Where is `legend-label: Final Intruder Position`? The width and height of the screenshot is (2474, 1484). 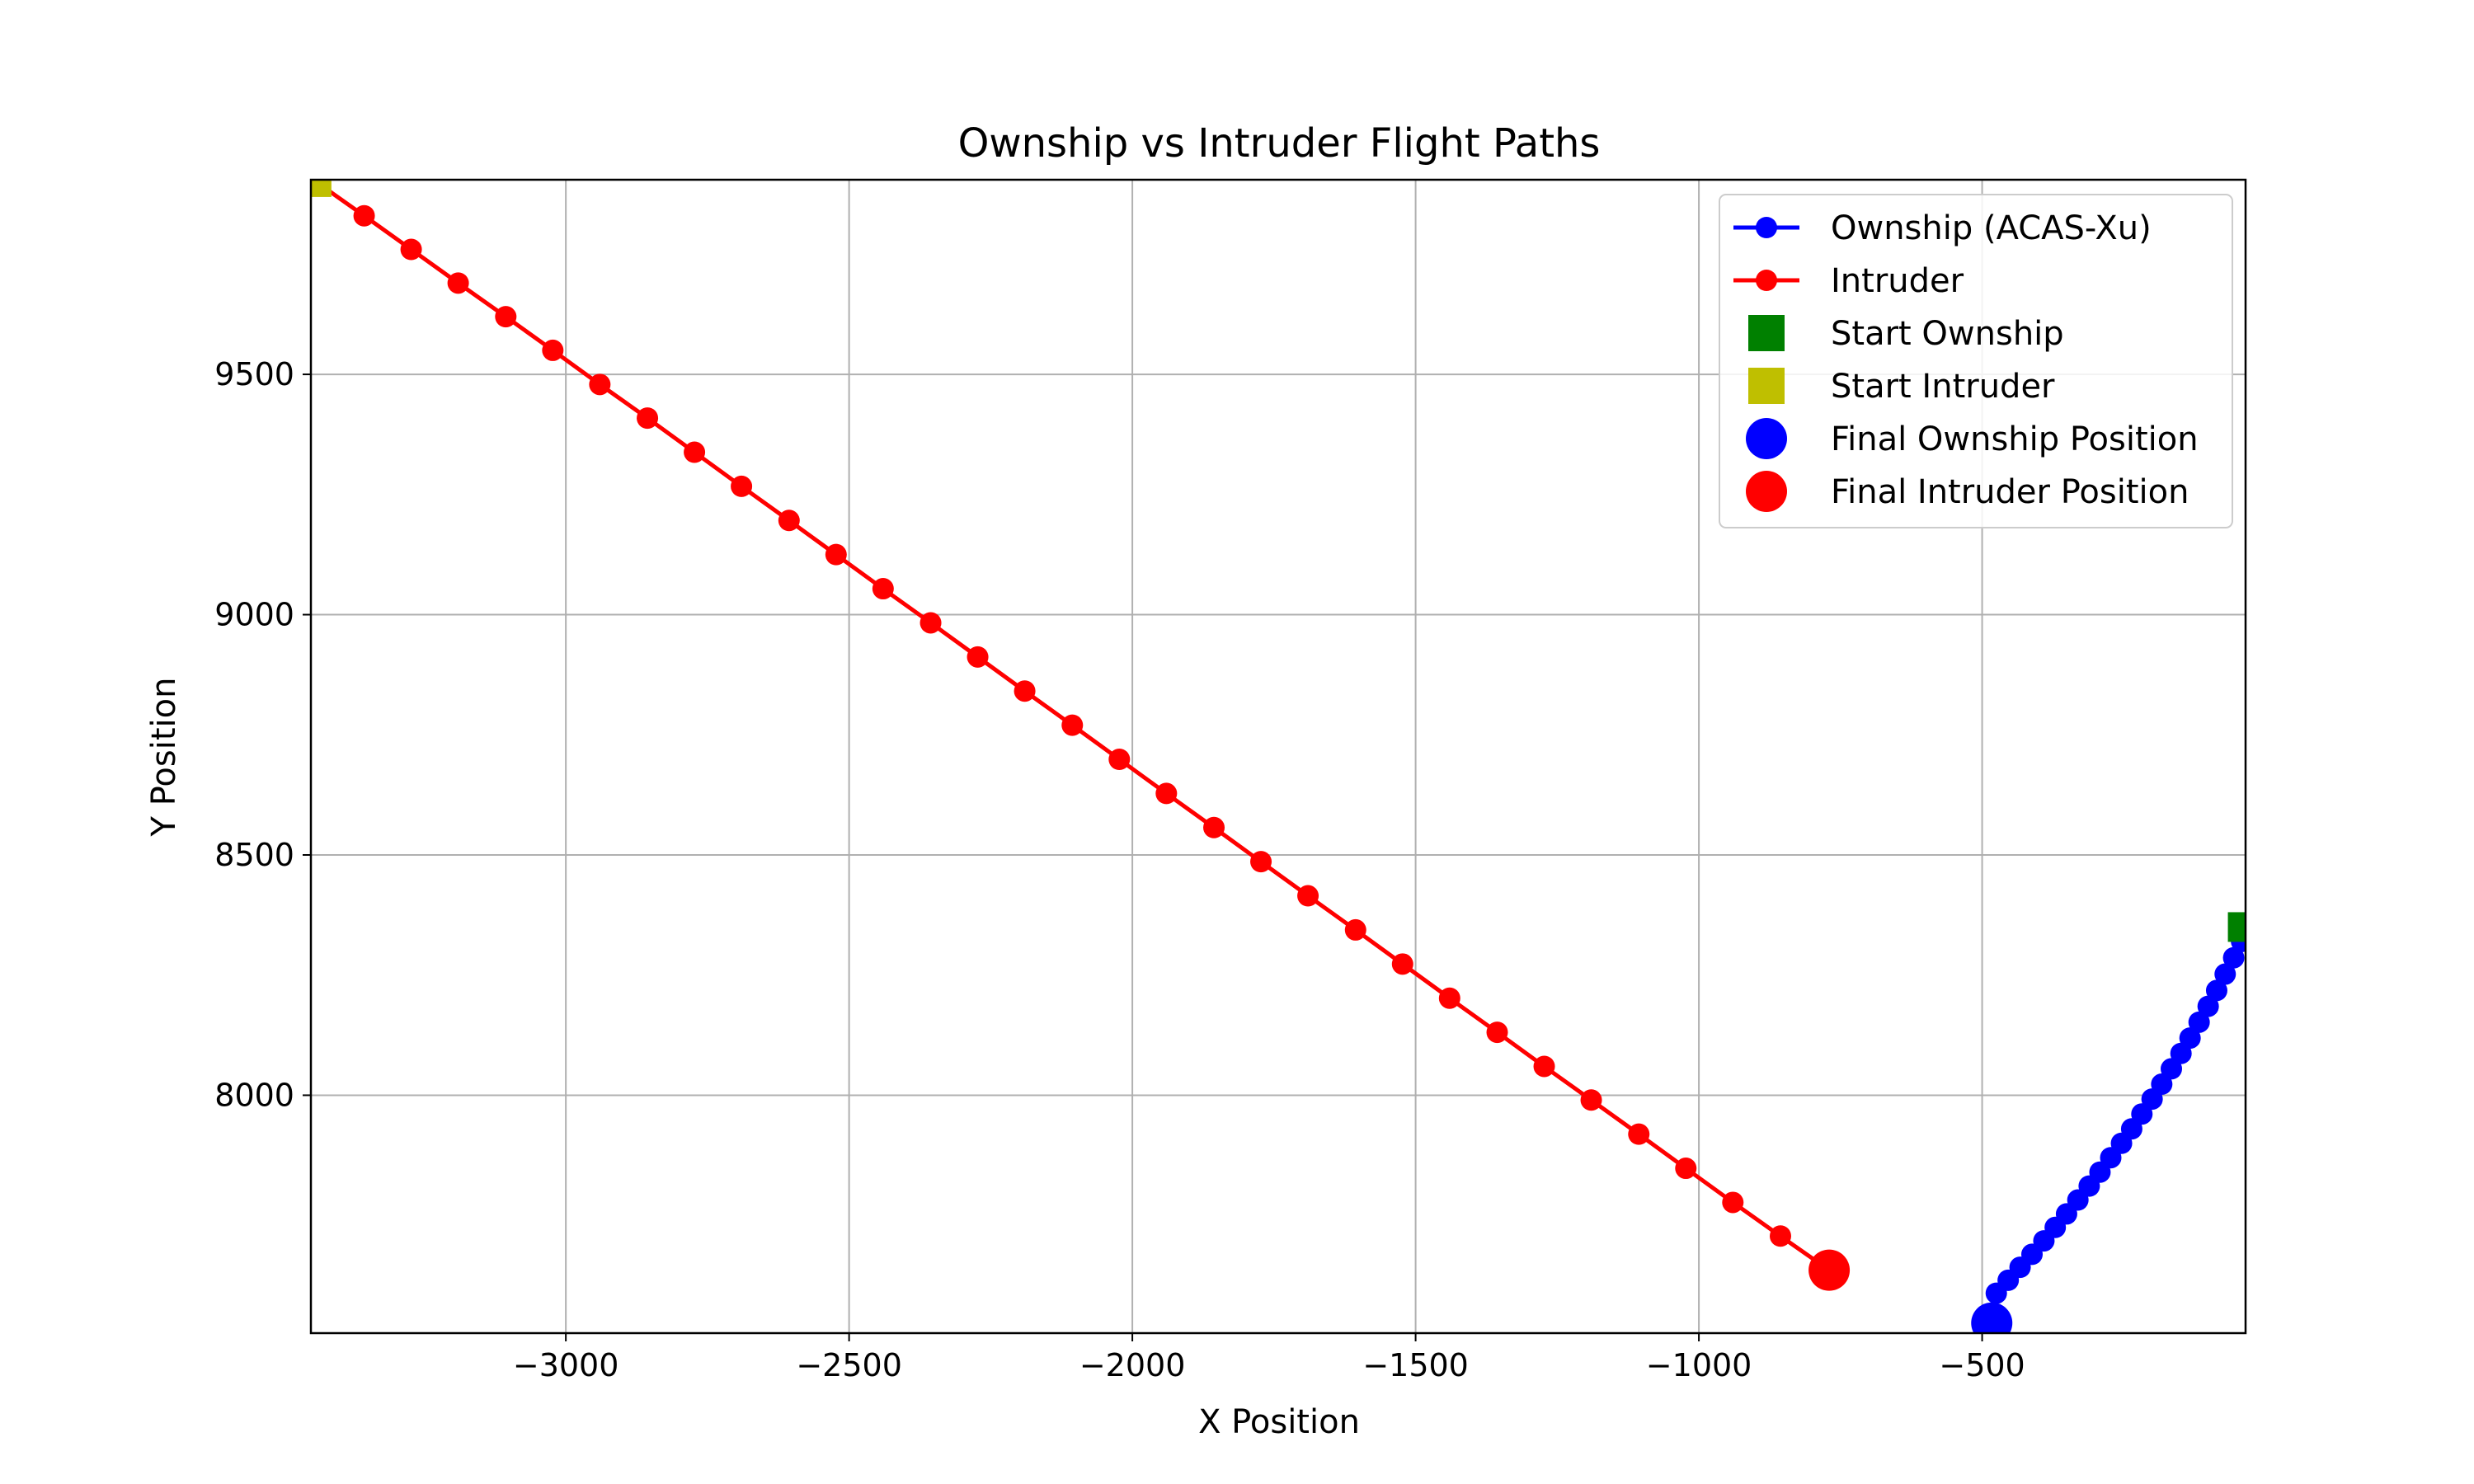
legend-label: Final Intruder Position is located at coordinates (2010, 492).